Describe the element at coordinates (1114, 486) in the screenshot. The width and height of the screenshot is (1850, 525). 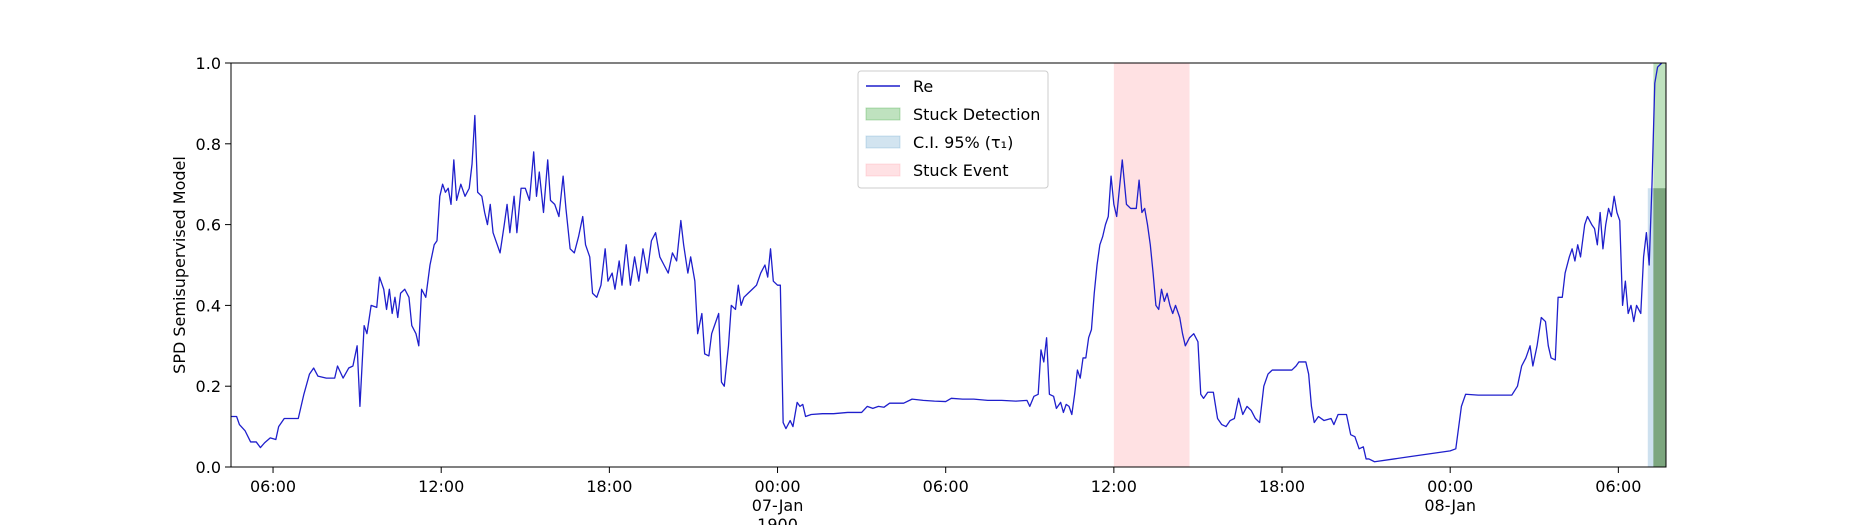
I see `x-tick-label-5-0: 12:00` at that location.